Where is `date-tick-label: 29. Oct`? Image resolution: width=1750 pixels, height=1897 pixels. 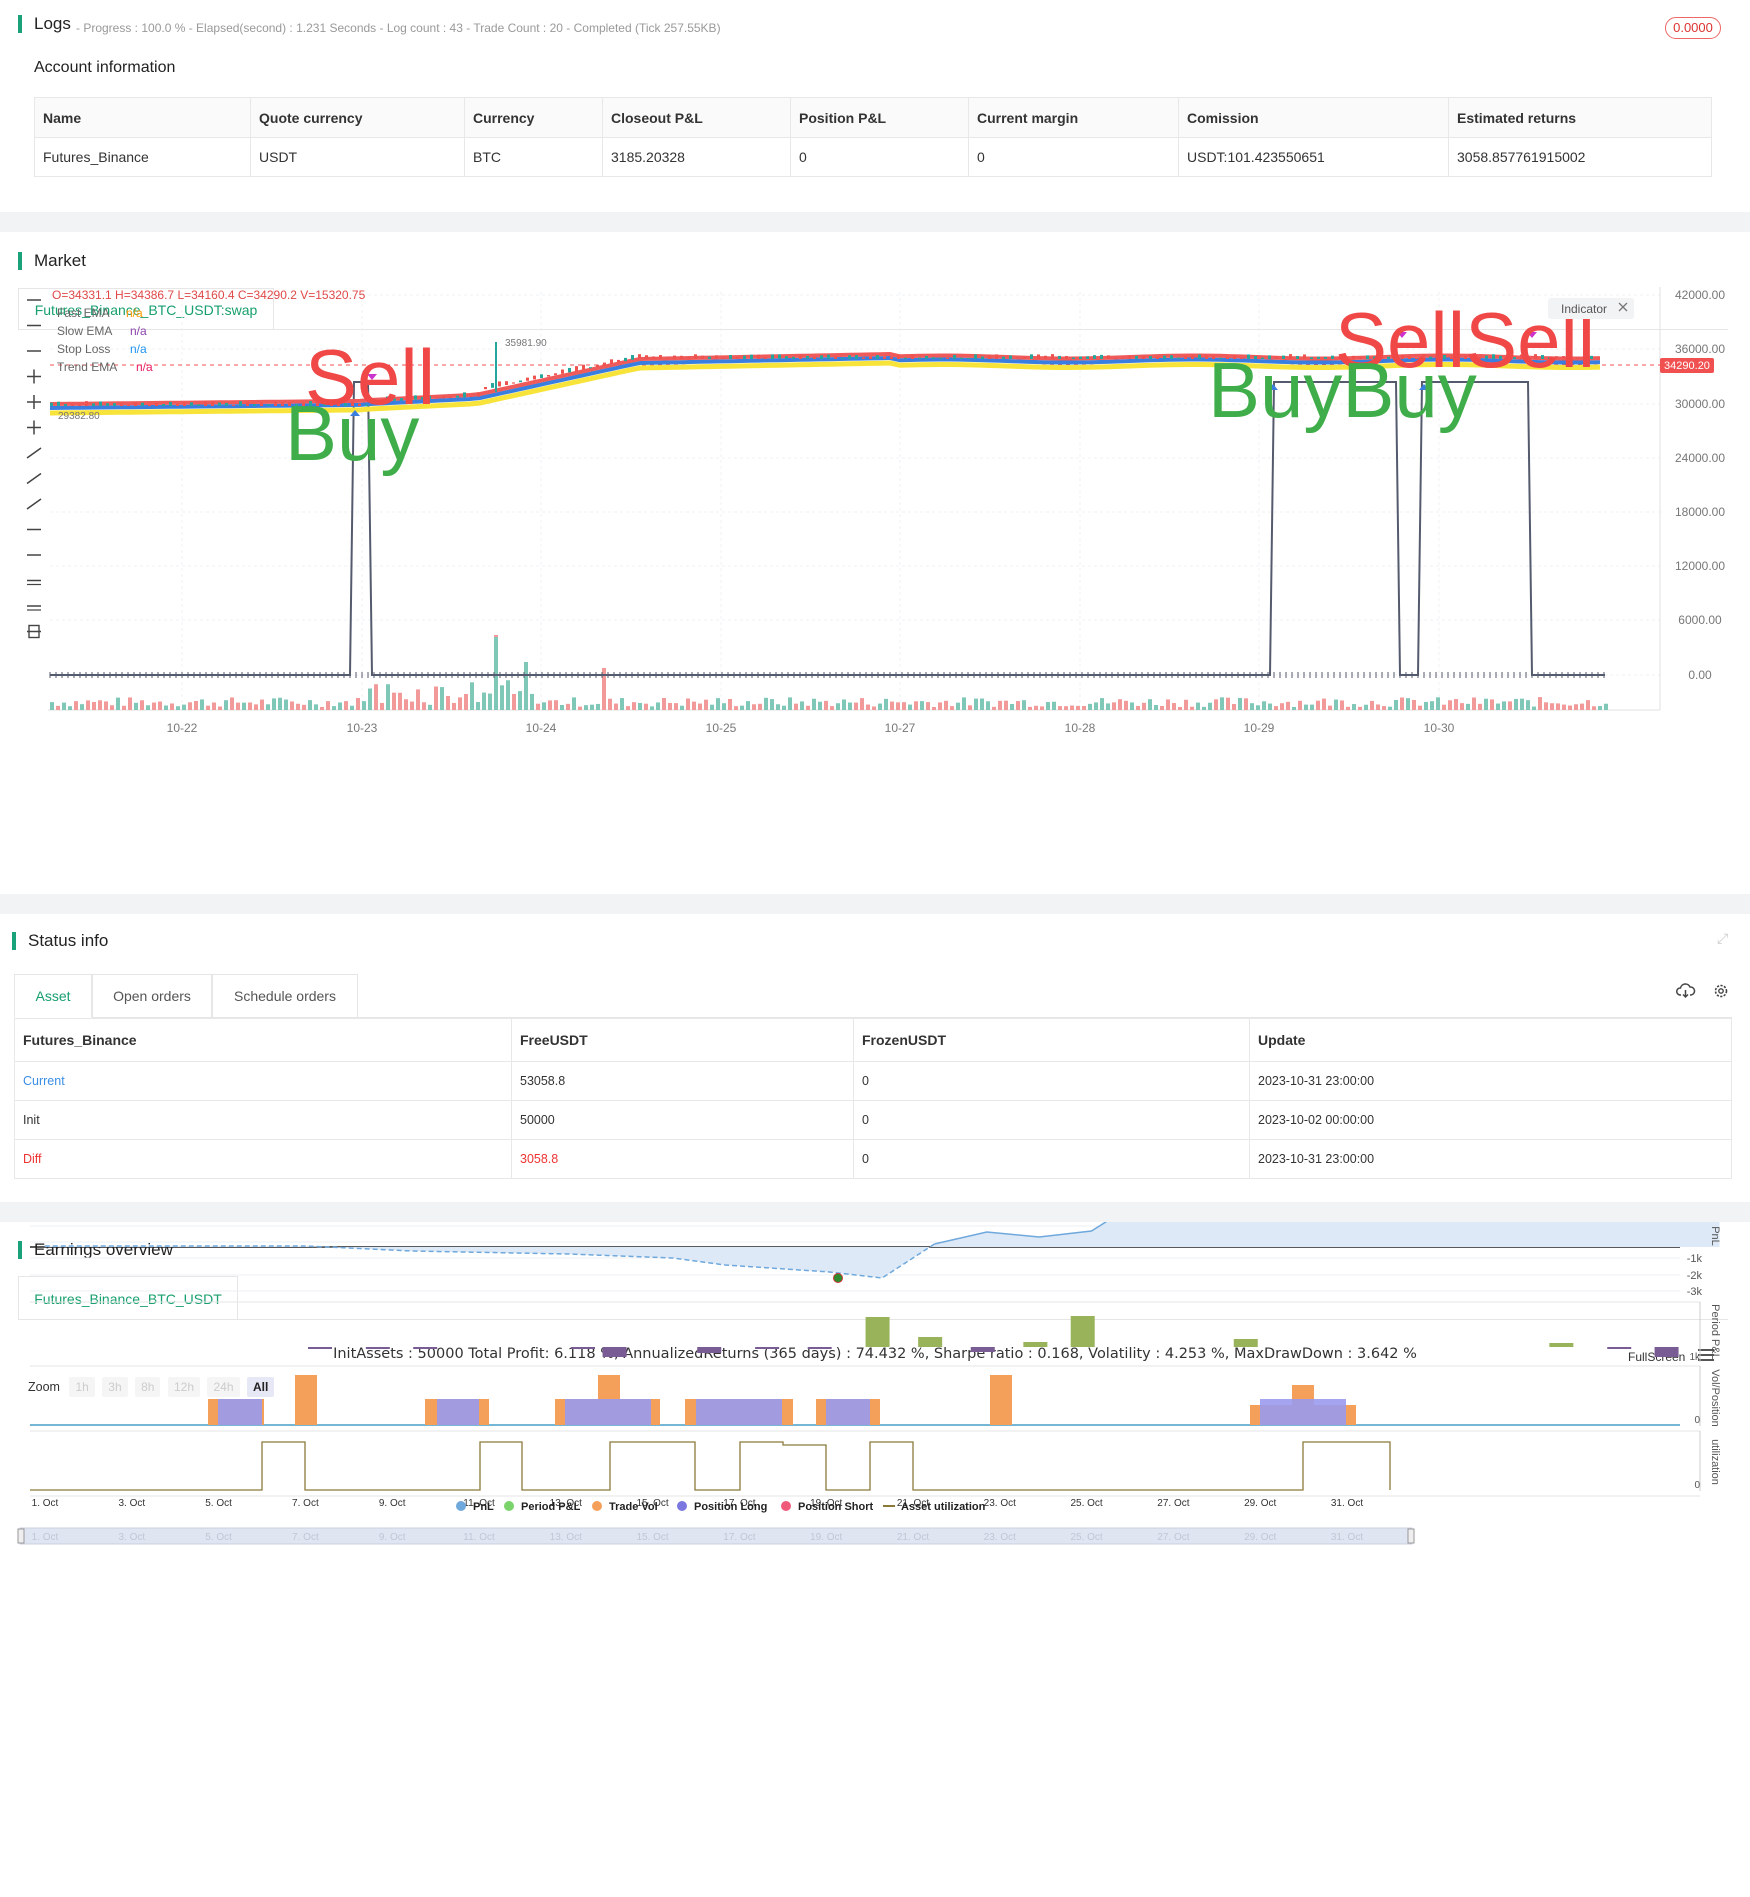
date-tick-label: 29. Oct is located at coordinates (1260, 1503).